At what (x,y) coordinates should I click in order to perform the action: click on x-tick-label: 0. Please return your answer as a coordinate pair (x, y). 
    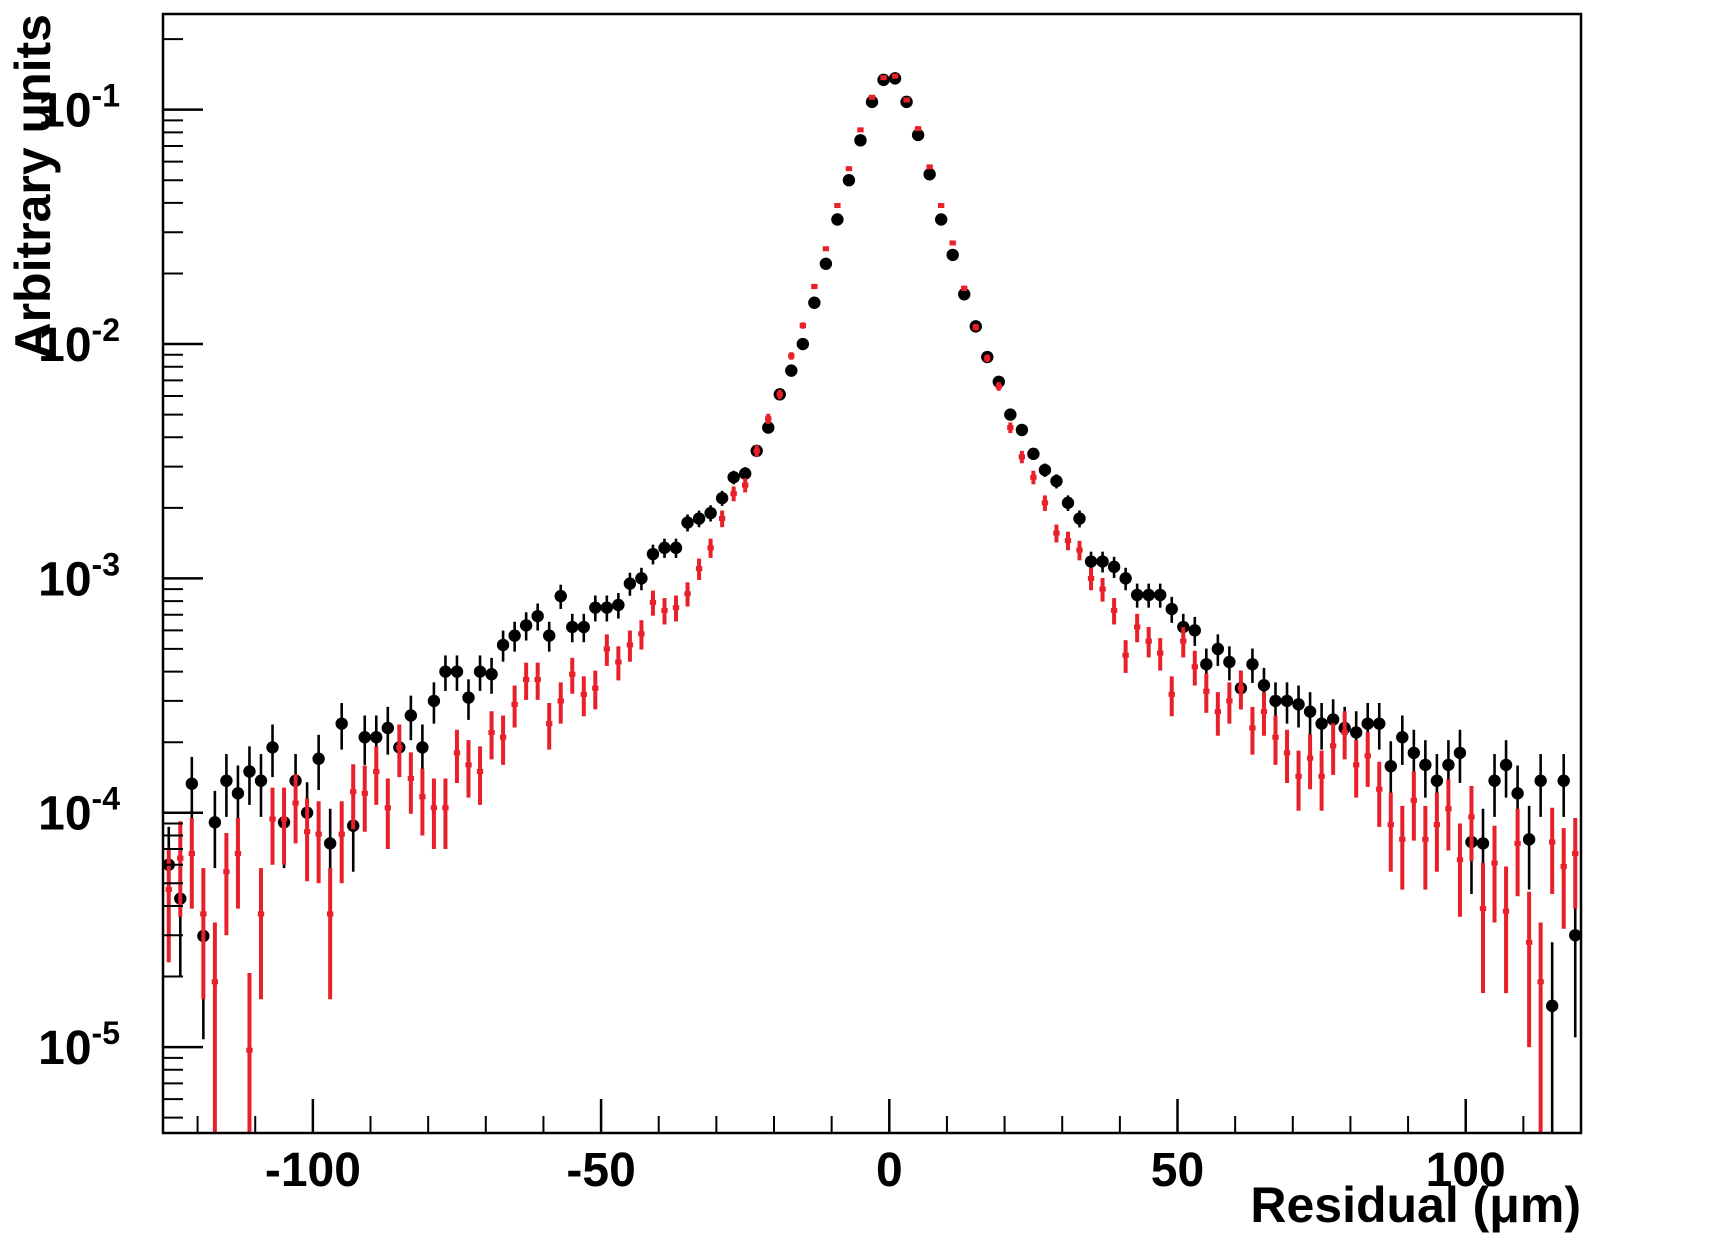
    Looking at the image, I should click on (889, 1170).